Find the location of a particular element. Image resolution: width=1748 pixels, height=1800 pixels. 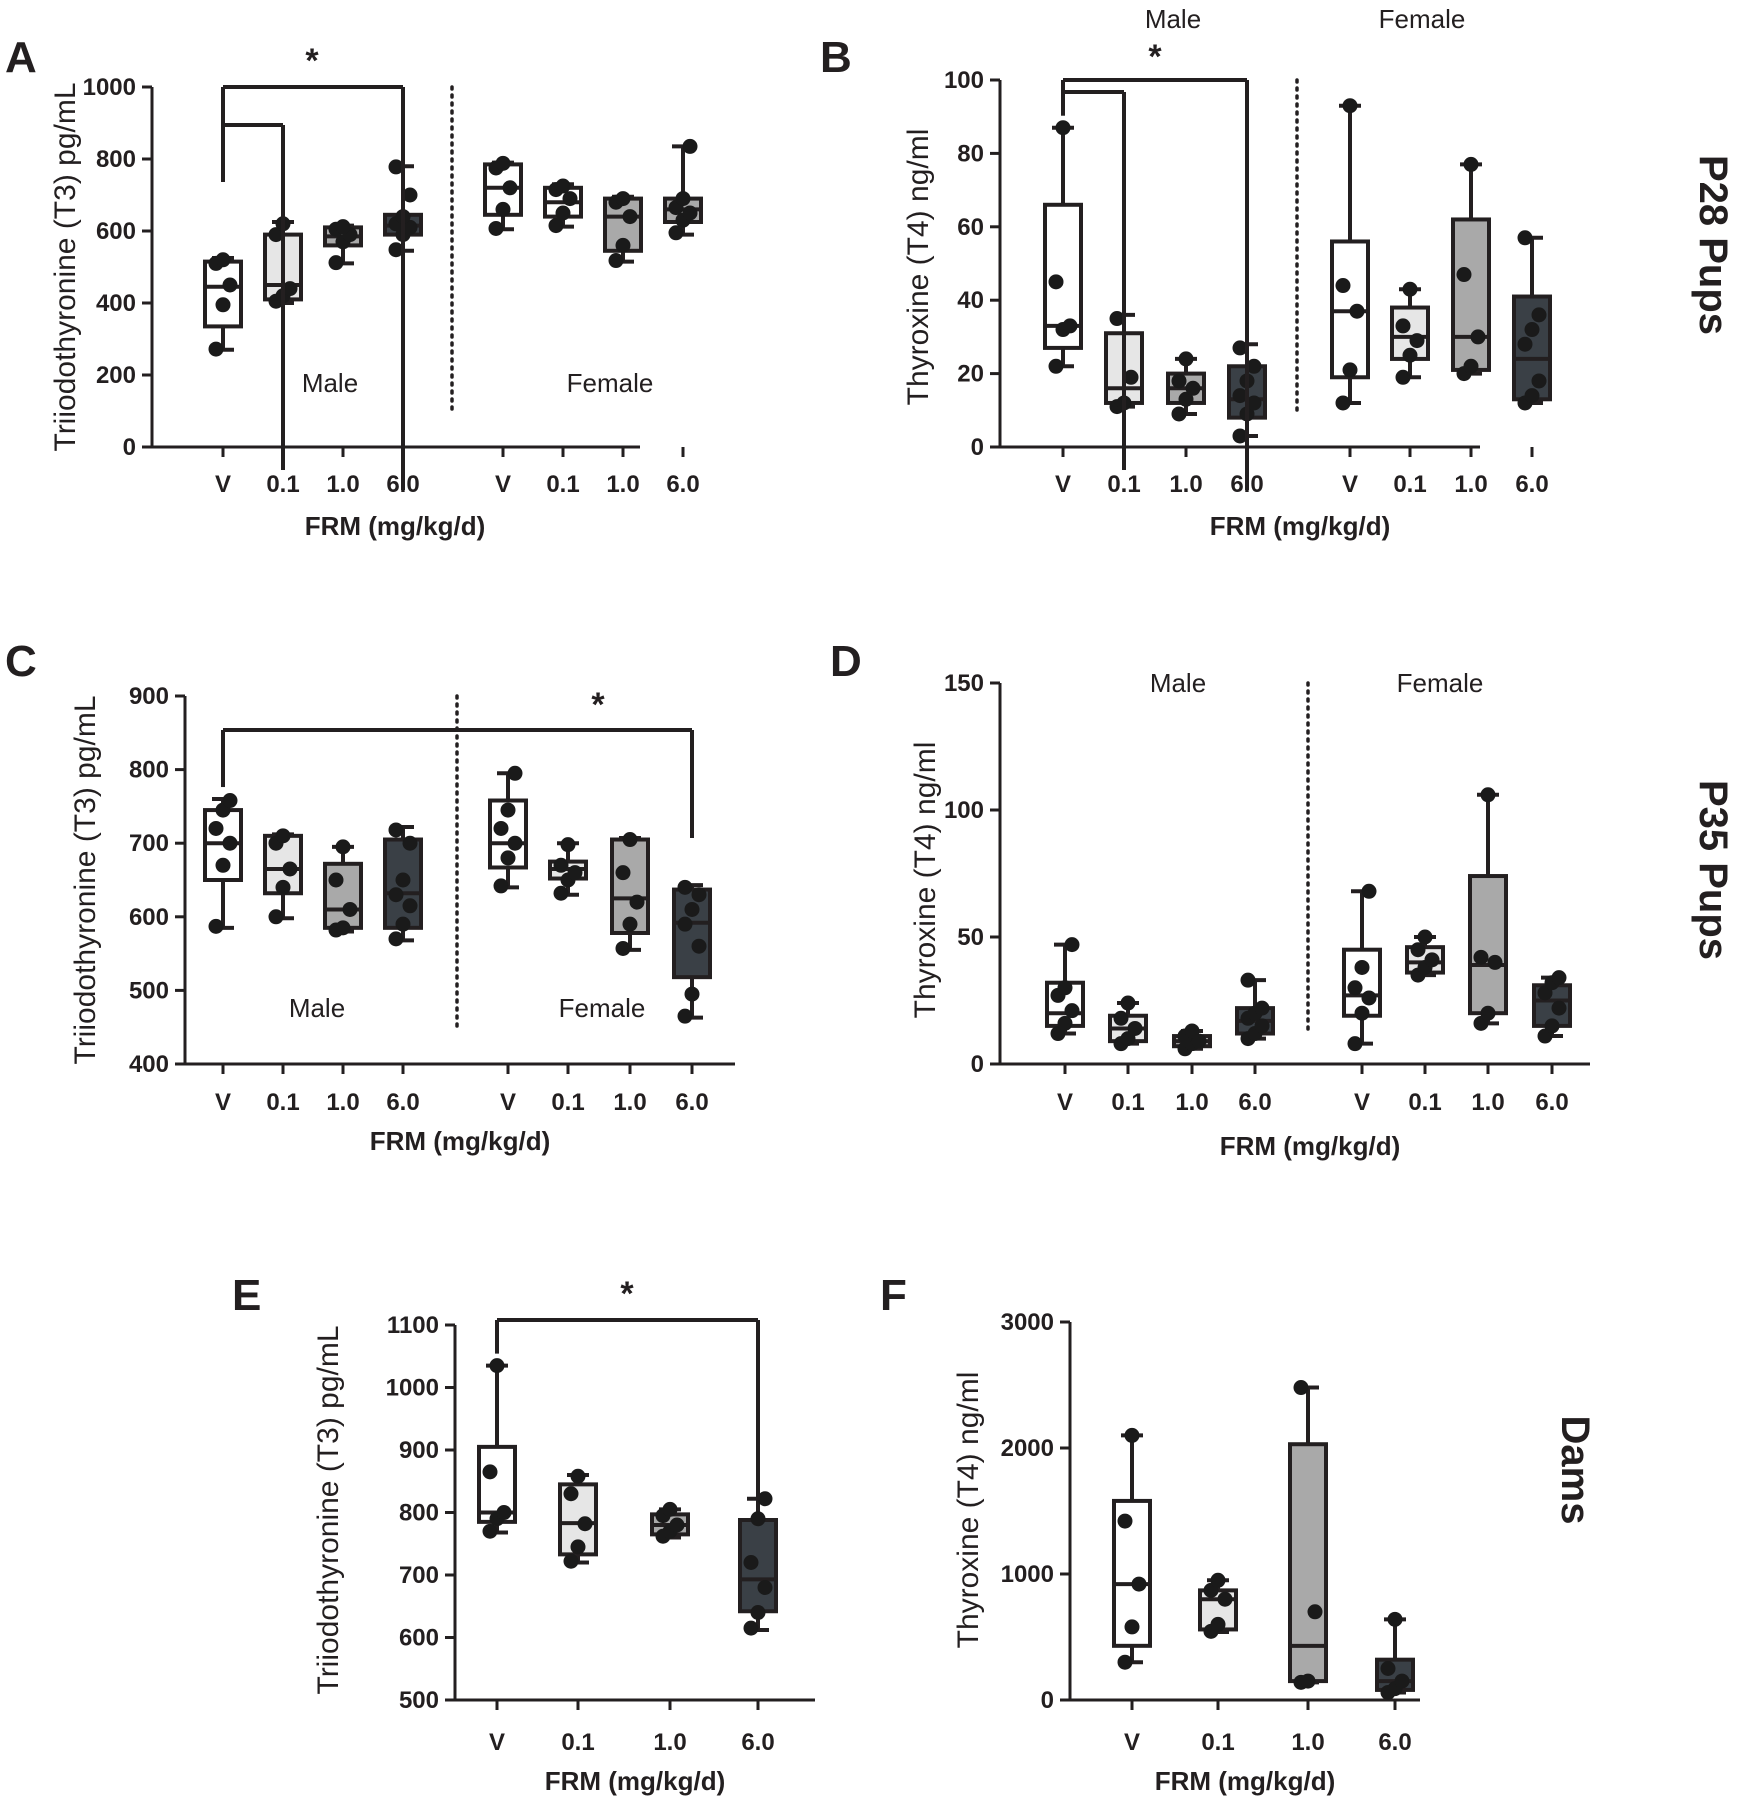

panel-letter: A is located at coordinates (21, 57).